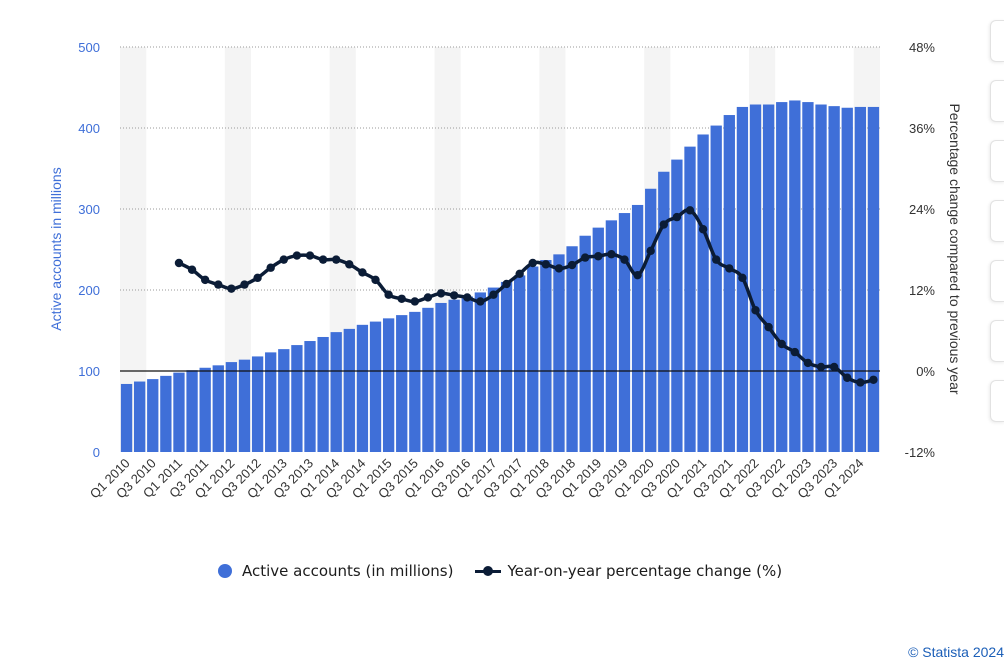  Describe the element at coordinates (89, 371) in the screenshot. I see `y-left-tick-label: 100` at that location.